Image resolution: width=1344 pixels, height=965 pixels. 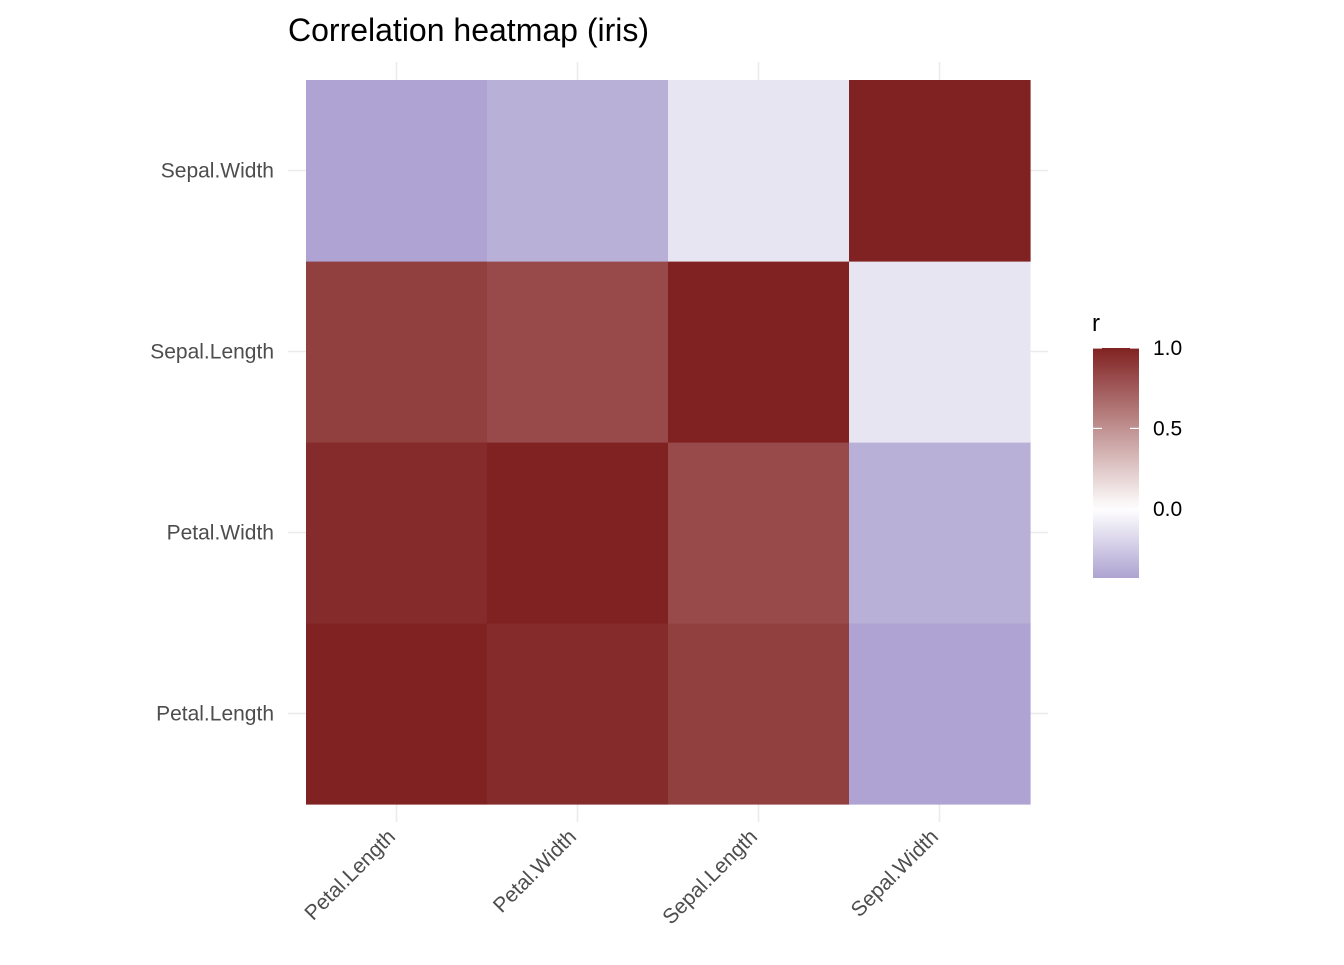 What do you see at coordinates (578, 714) in the screenshot?
I see `heatmap-cell-petal-width-petal-length` at bounding box center [578, 714].